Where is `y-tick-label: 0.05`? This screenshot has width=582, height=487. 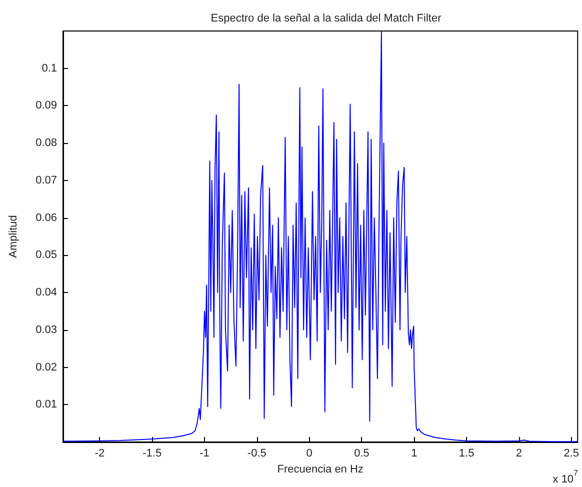 y-tick-label: 0.05 is located at coordinates (46, 255).